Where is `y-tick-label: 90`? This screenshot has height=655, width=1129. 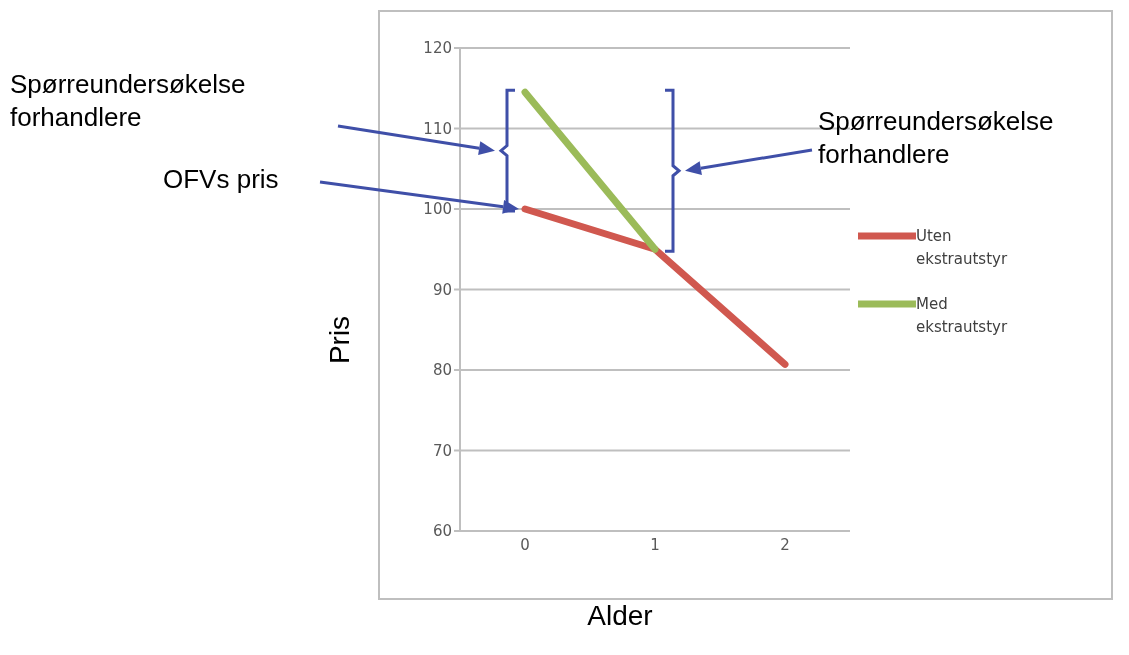 y-tick-label: 90 is located at coordinates (442, 289).